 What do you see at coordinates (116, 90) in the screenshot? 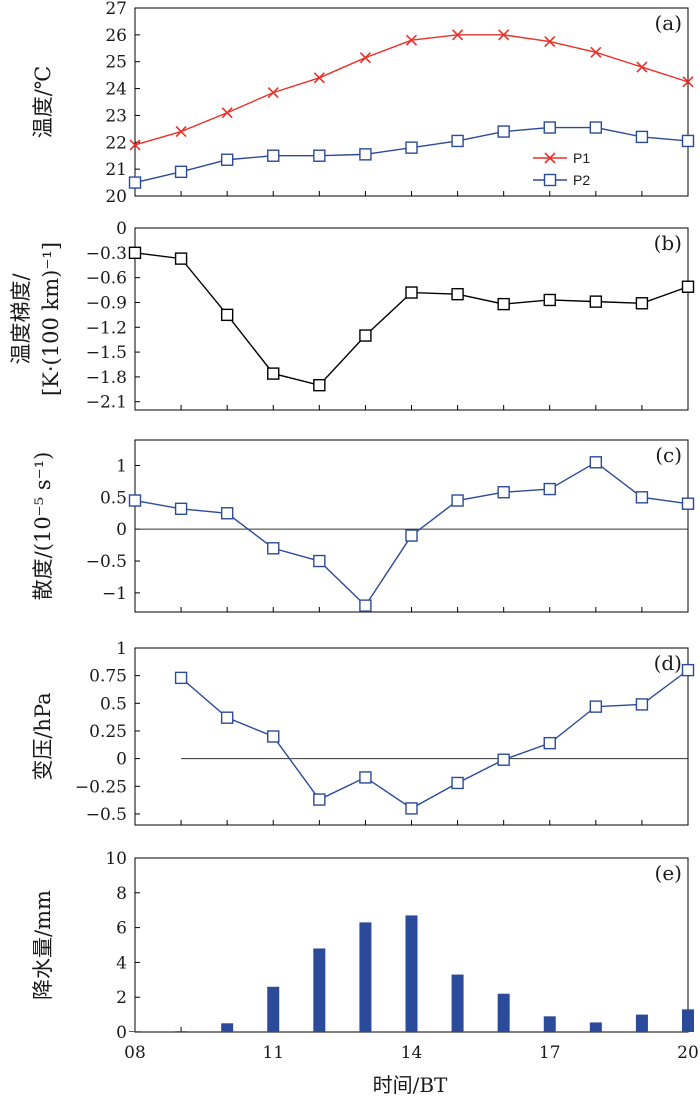
I see `y-tick-label-a-4: 24` at bounding box center [116, 90].